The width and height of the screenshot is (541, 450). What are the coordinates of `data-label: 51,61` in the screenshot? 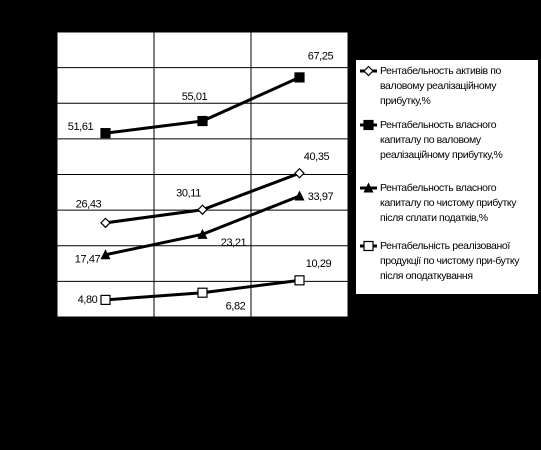 It's located at (81, 127).